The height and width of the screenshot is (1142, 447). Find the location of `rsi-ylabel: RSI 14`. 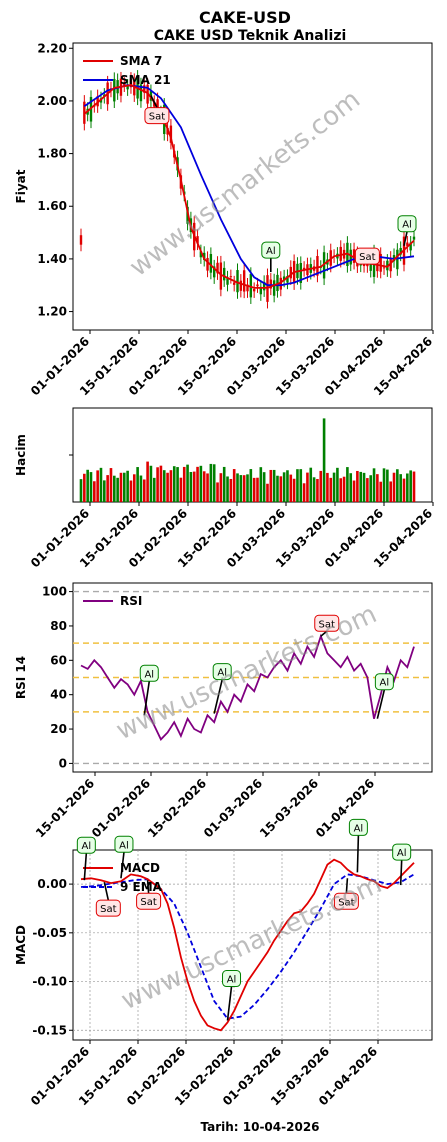

rsi-ylabel: RSI 14 is located at coordinates (21, 677).